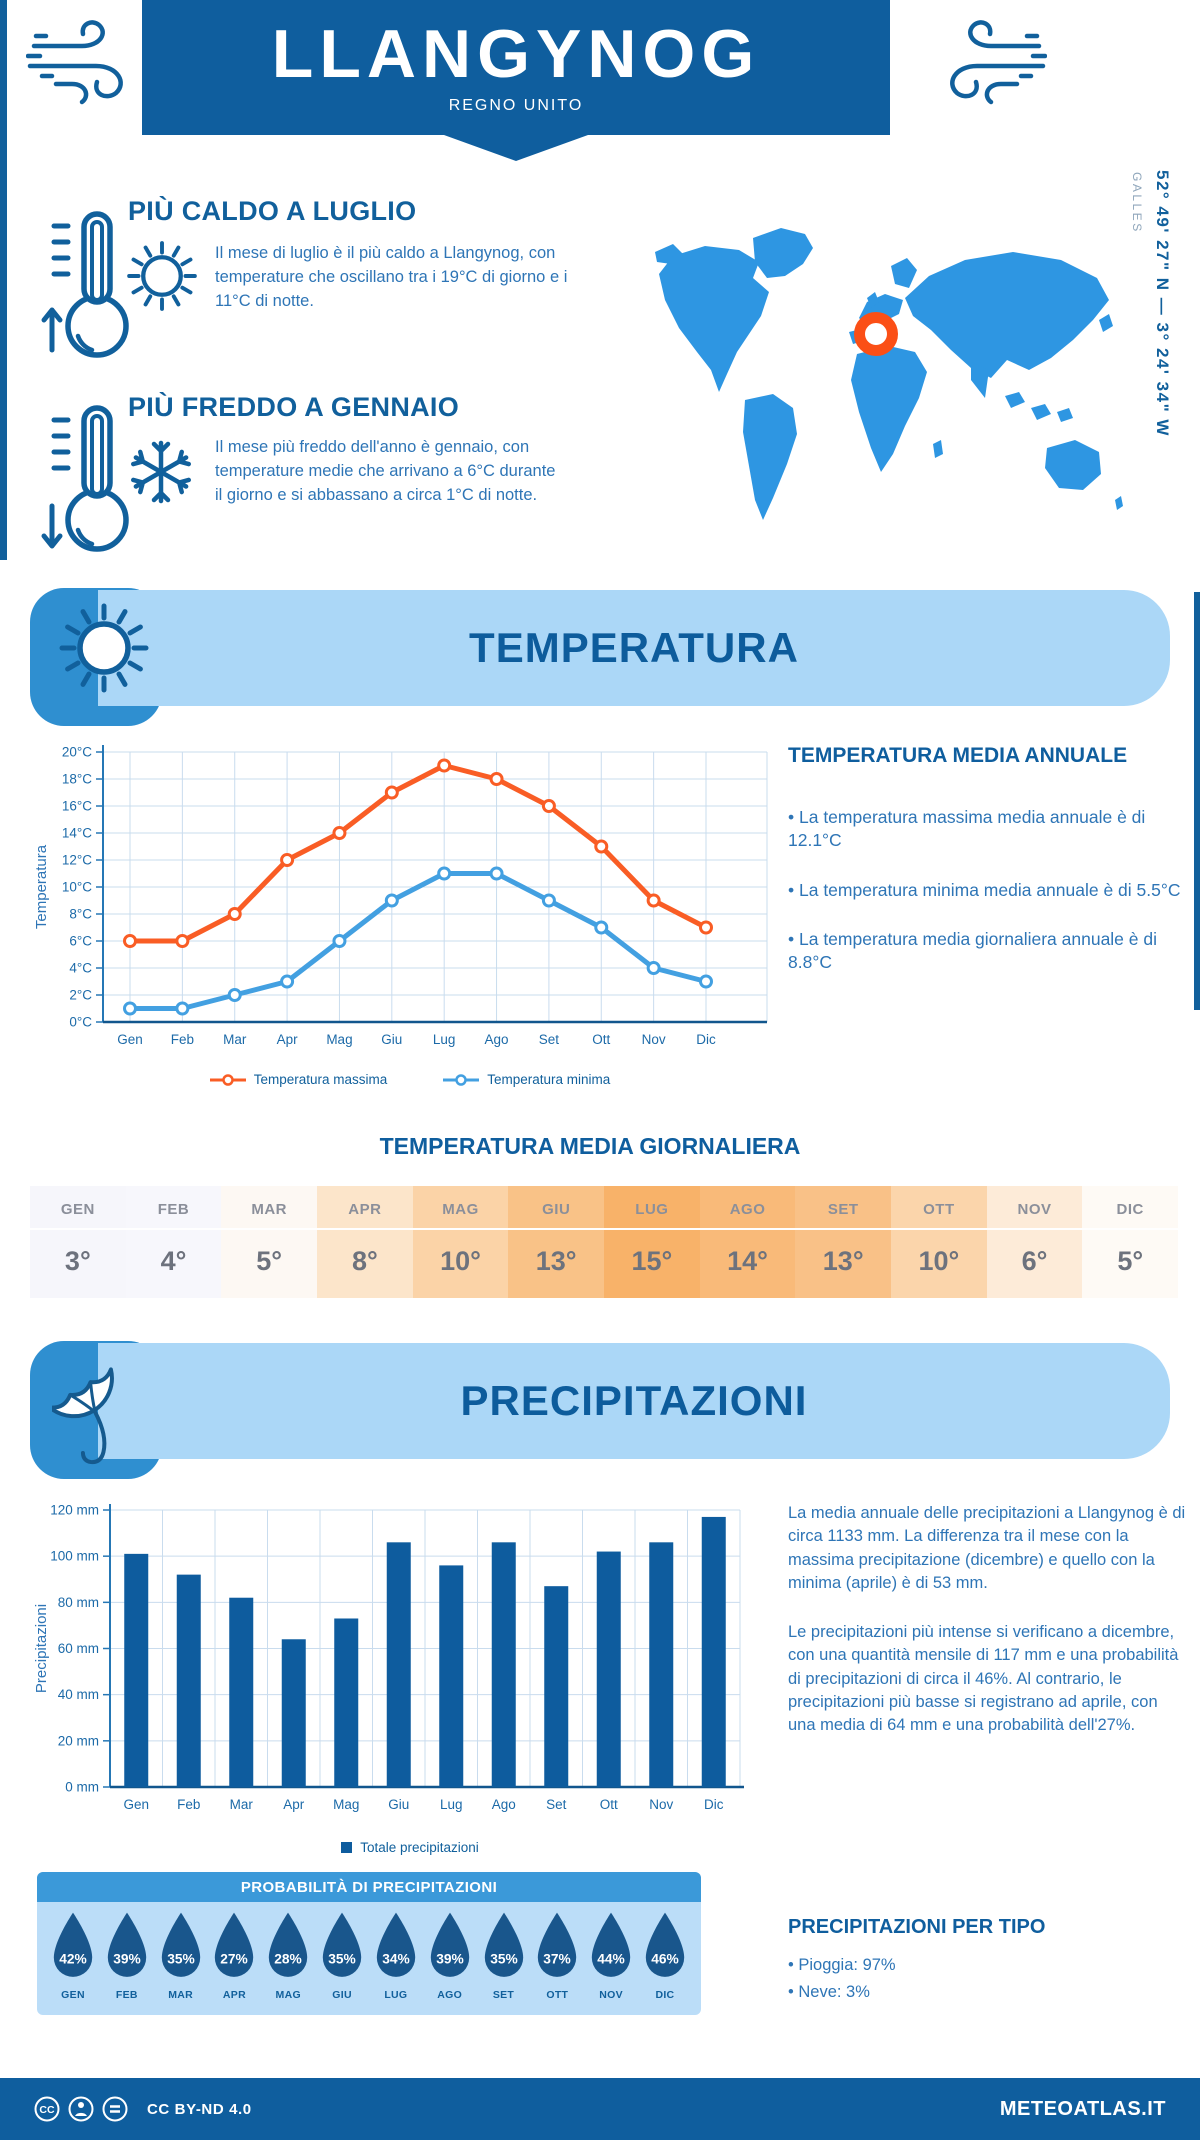 This screenshot has width=1200, height=2140. What do you see at coordinates (611, 1959) in the screenshot?
I see `svg-text: 44%` at bounding box center [611, 1959].